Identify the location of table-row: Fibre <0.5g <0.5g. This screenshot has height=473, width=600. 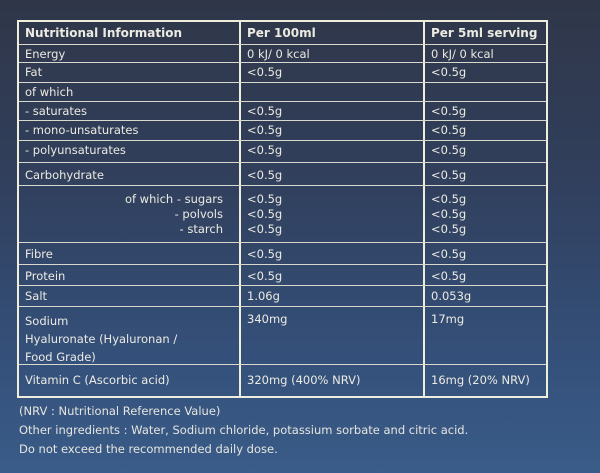
(282, 254).